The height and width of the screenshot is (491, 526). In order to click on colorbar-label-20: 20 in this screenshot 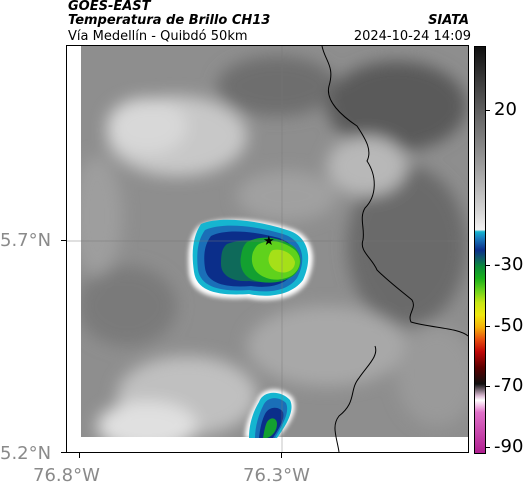, I will do `click(505, 109)`.